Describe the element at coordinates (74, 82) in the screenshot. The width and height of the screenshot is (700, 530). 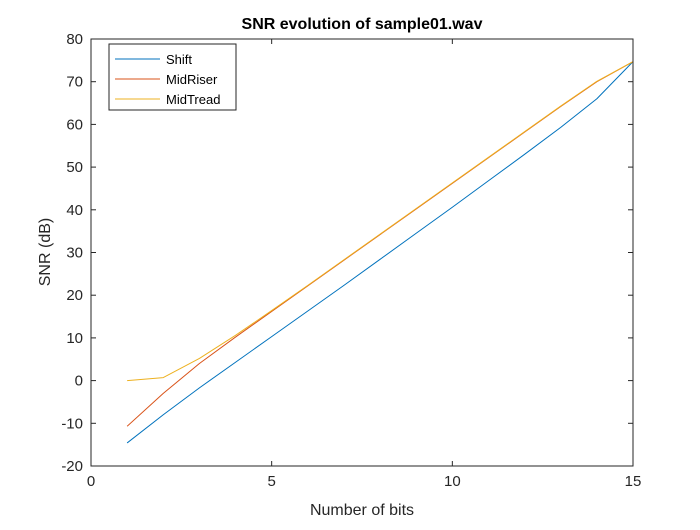
I see `y-tick-label: 70` at that location.